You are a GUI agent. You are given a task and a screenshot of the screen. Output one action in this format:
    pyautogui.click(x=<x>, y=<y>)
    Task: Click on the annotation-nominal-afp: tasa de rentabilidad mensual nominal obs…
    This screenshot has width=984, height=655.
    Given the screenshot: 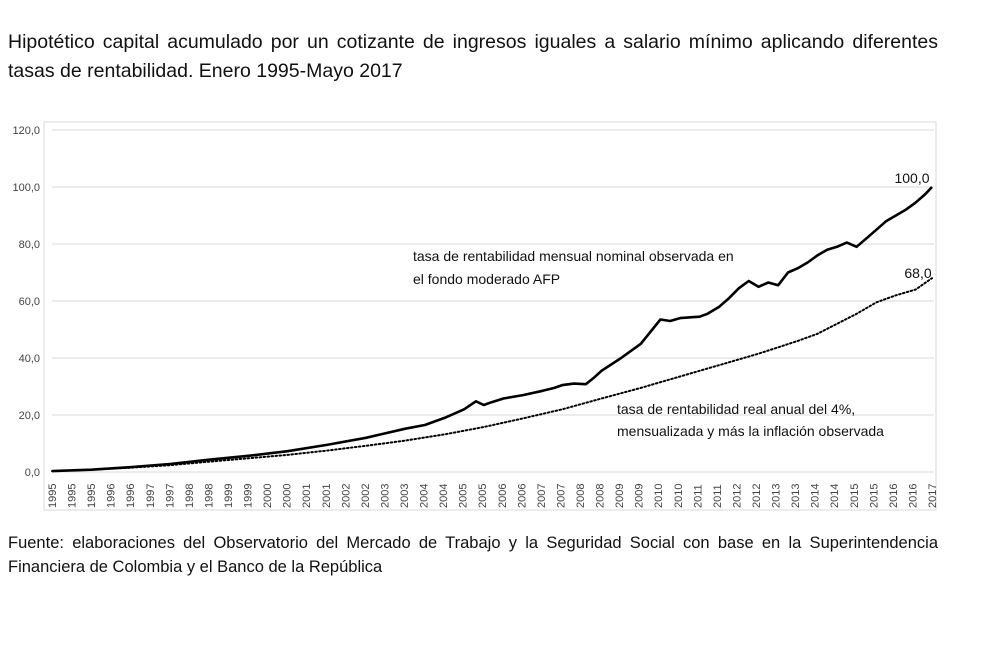 What is the action you would take?
    pyautogui.click(x=573, y=256)
    